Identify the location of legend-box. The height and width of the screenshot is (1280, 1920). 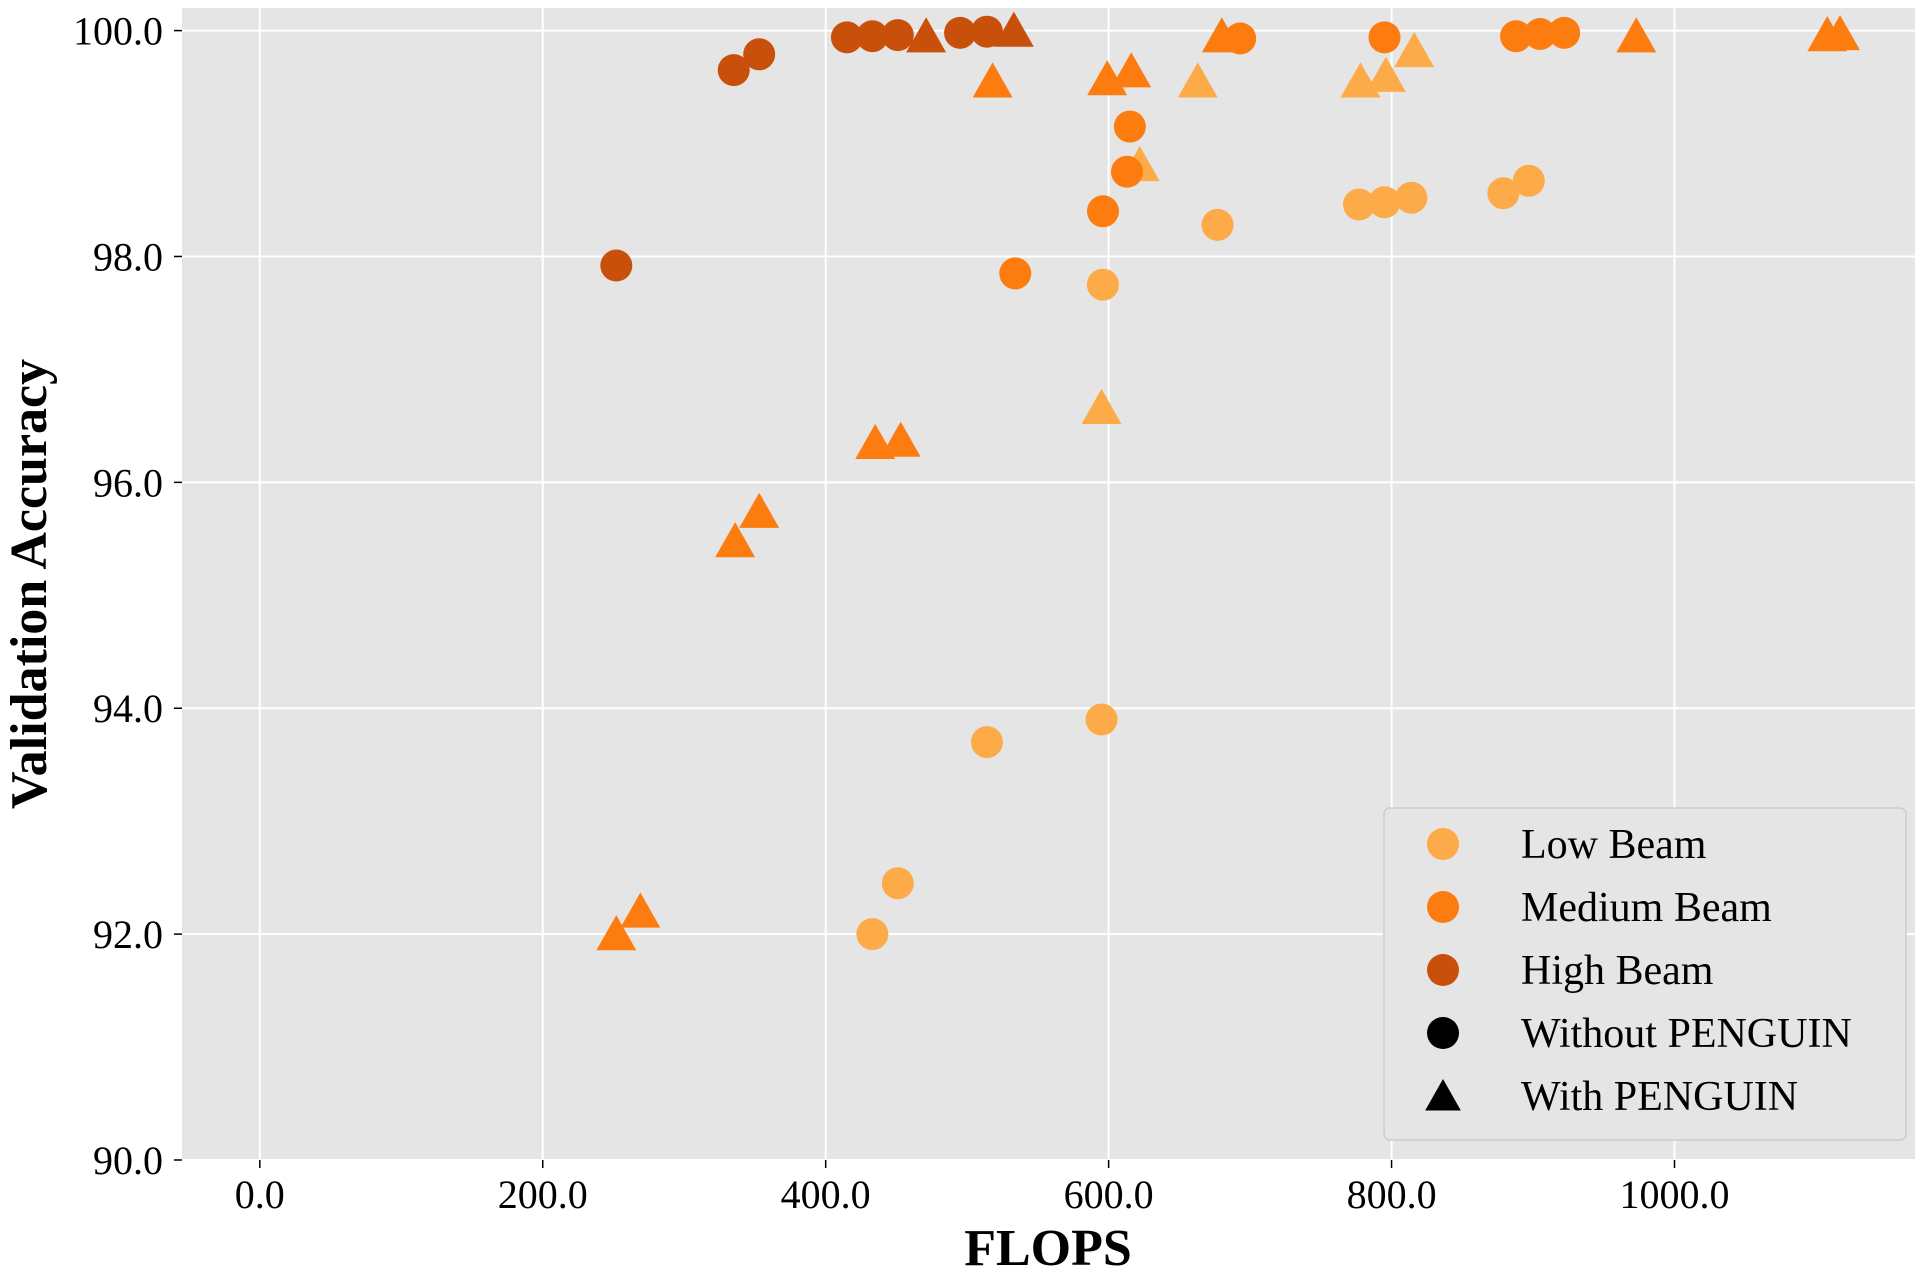
(1645, 974).